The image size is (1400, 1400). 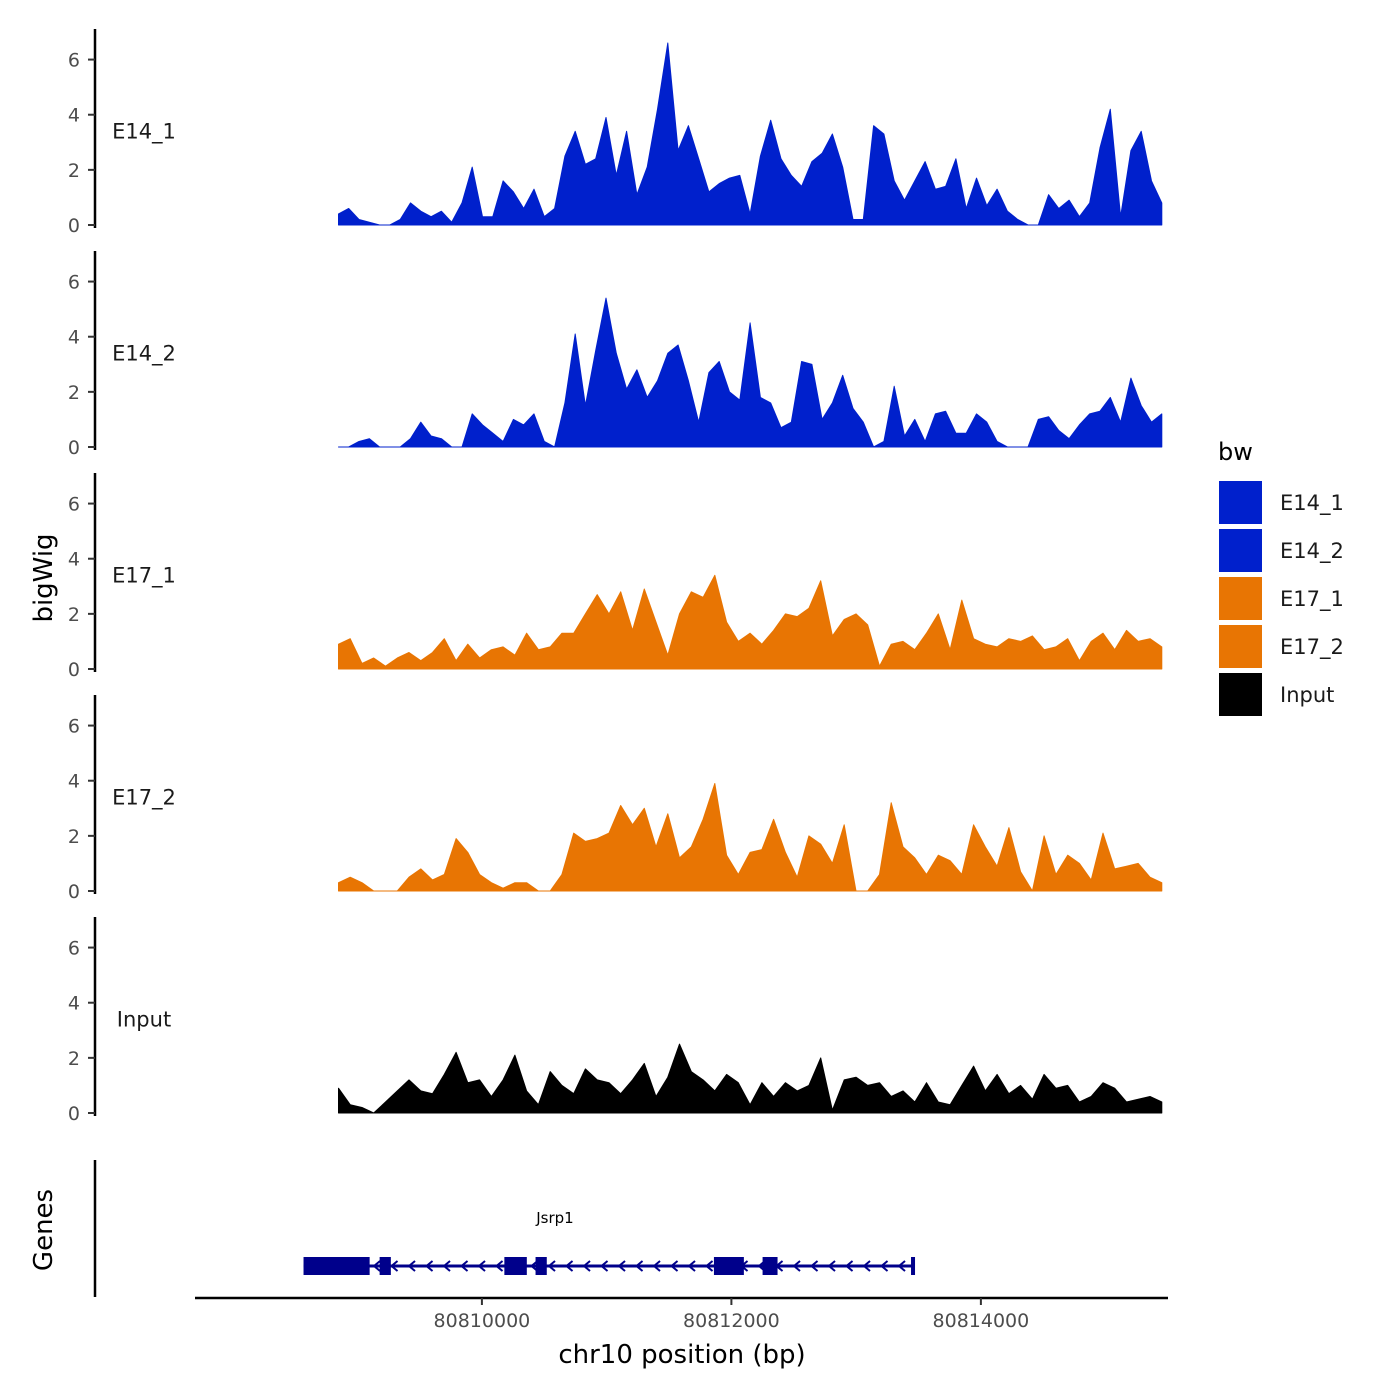 I want to click on x-axis: 80810000 80812000 80814000, so click(x=681, y=1314).